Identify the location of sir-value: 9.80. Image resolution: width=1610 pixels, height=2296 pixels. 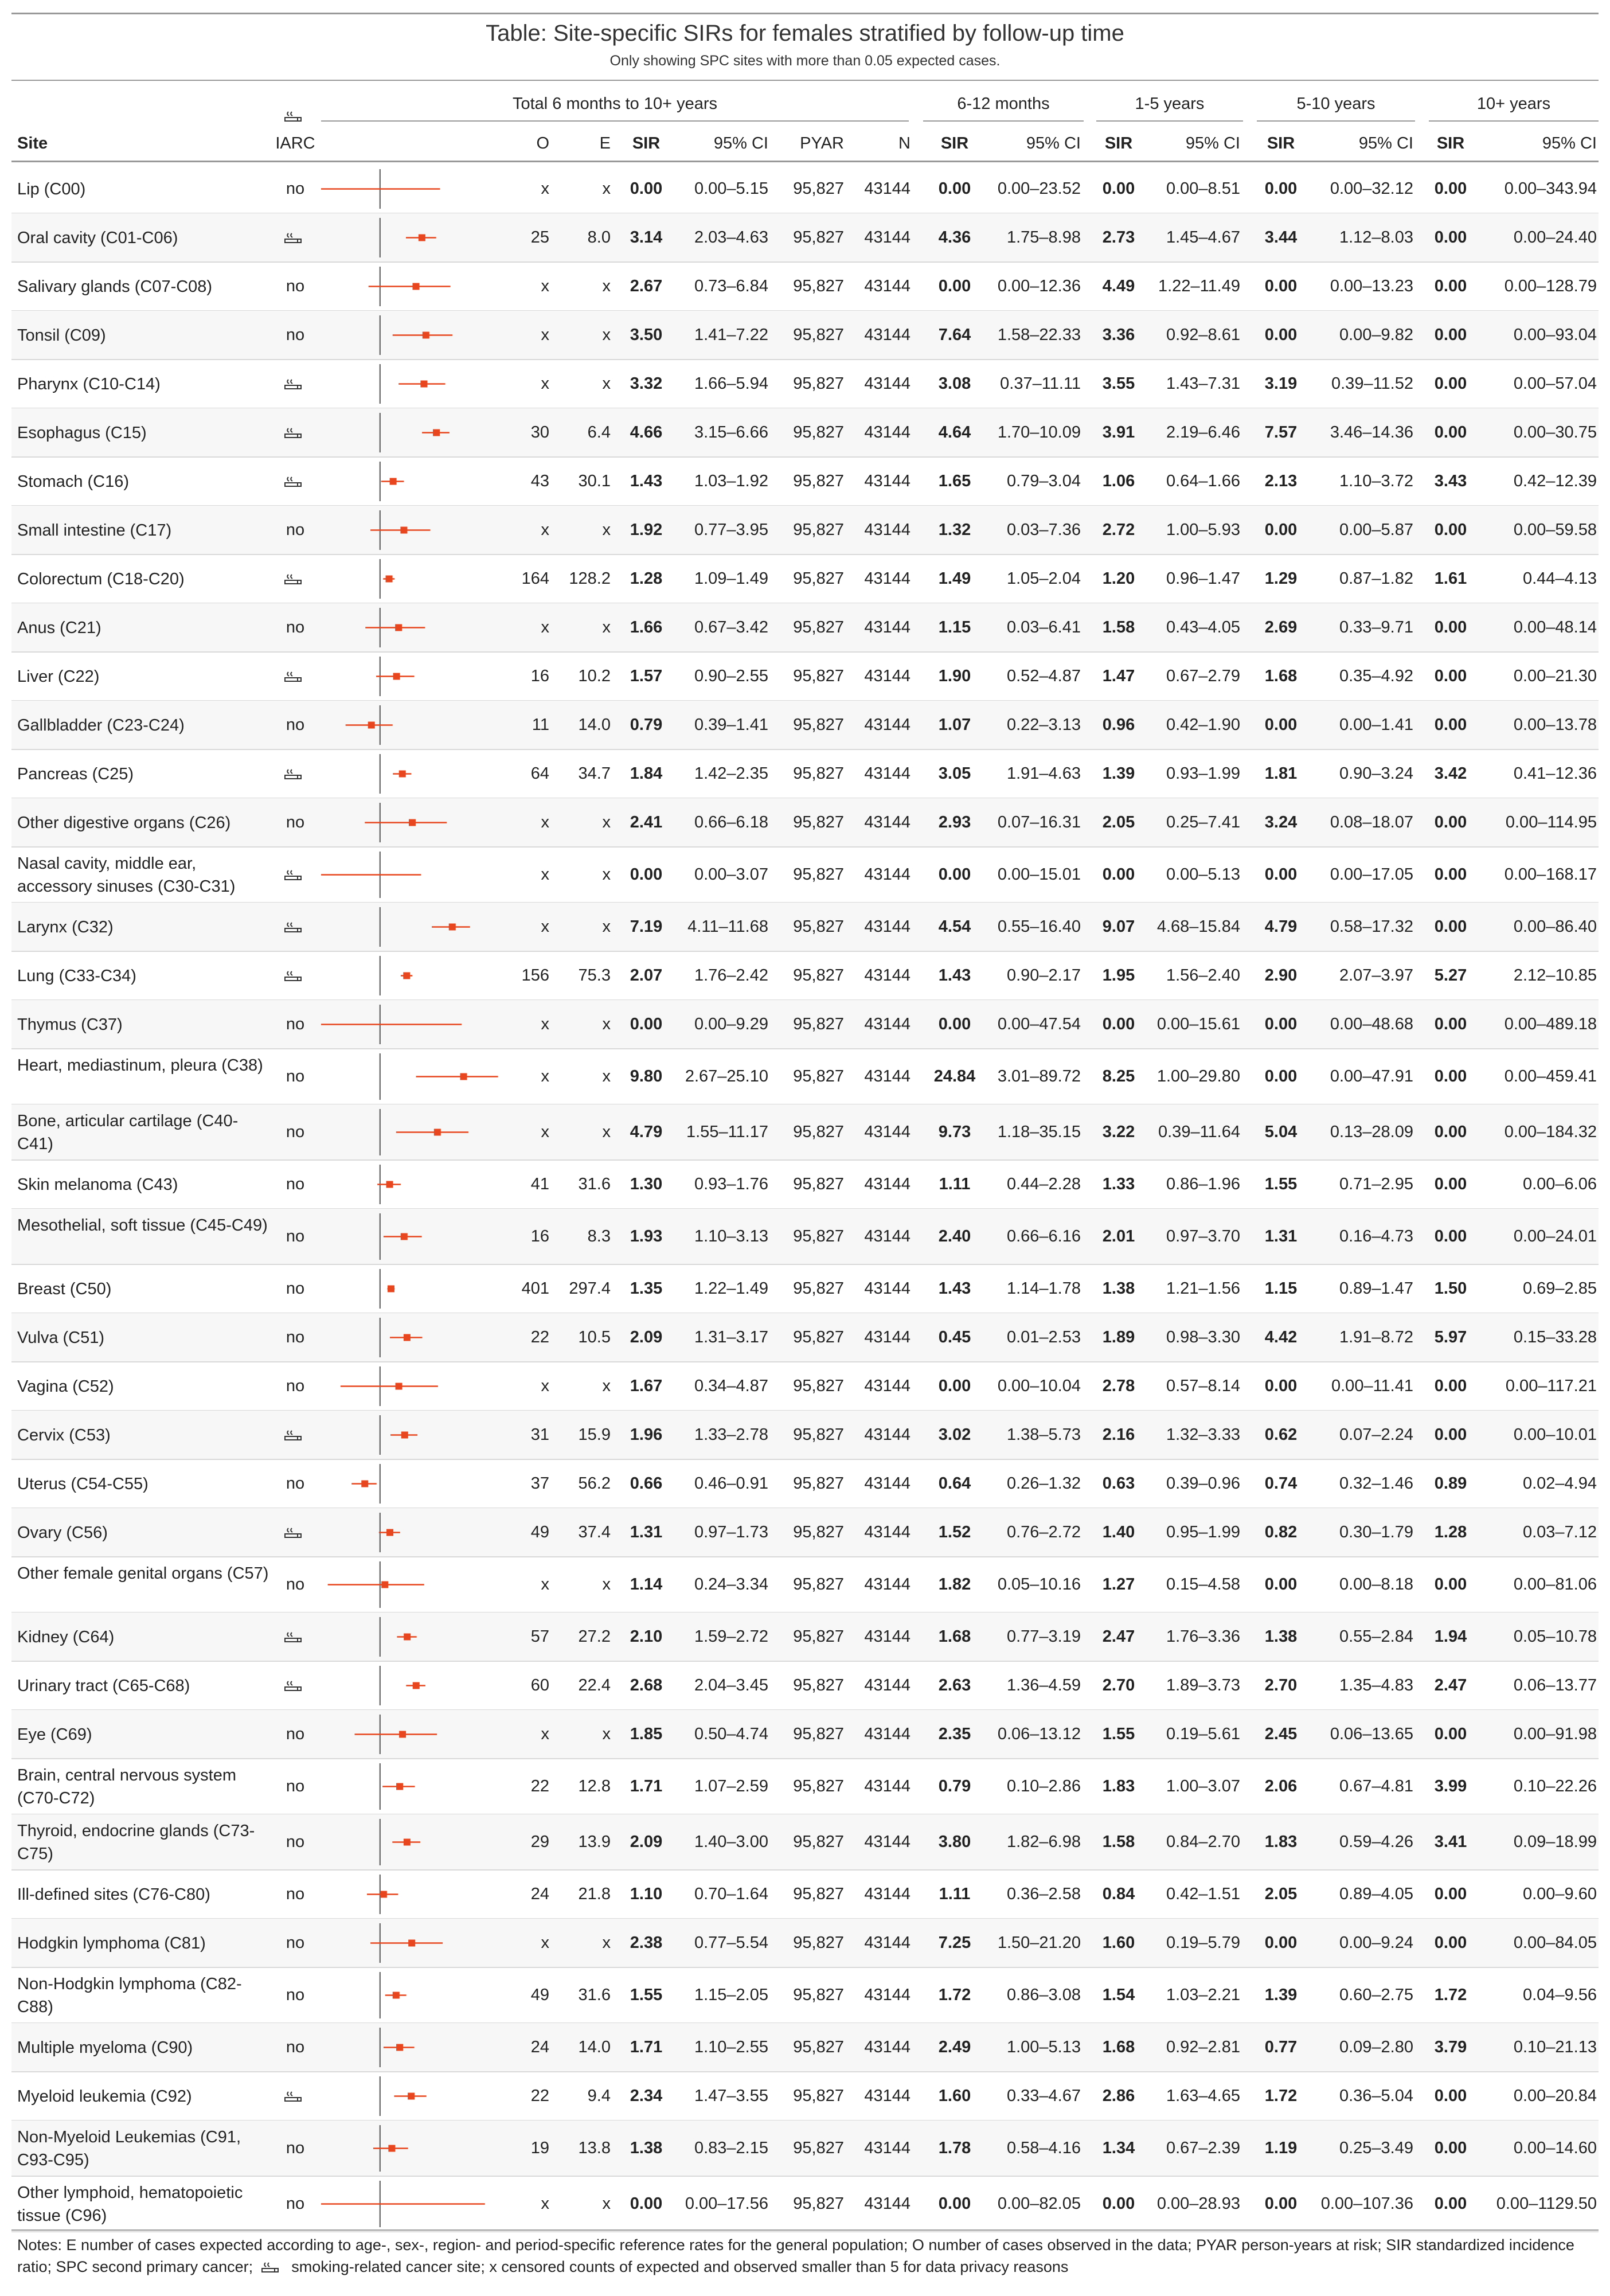
(646, 1076).